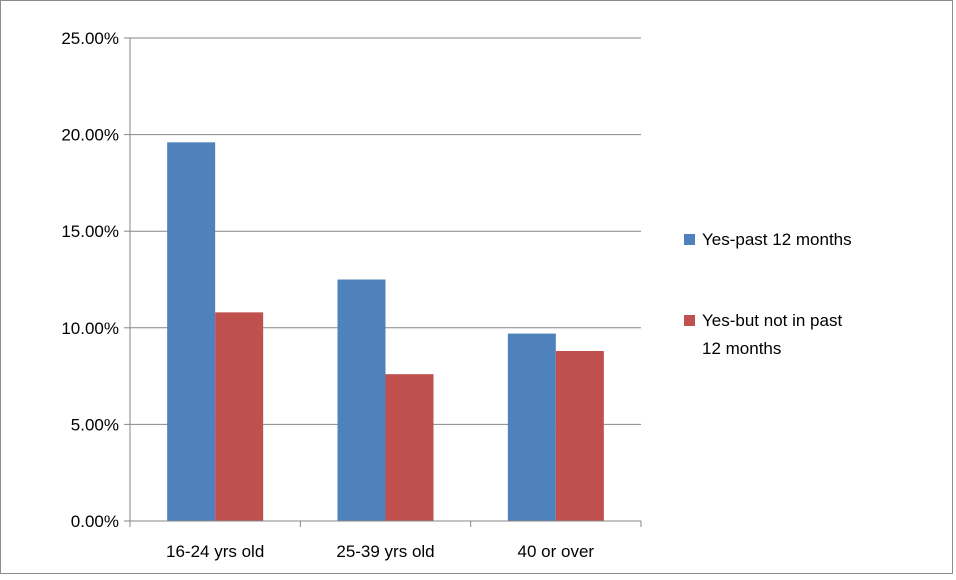 The image size is (956, 580). What do you see at coordinates (95, 424) in the screenshot?
I see `y-tick-label: 5.00%` at bounding box center [95, 424].